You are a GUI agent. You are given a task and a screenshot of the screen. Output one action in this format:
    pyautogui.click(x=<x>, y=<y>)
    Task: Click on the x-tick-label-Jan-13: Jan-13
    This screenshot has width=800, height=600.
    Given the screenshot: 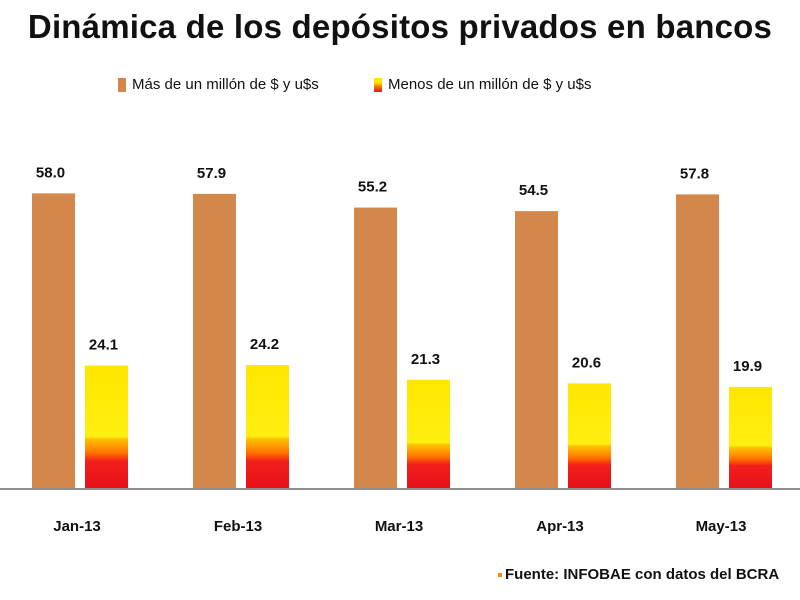 What is the action you would take?
    pyautogui.click(x=77, y=526)
    